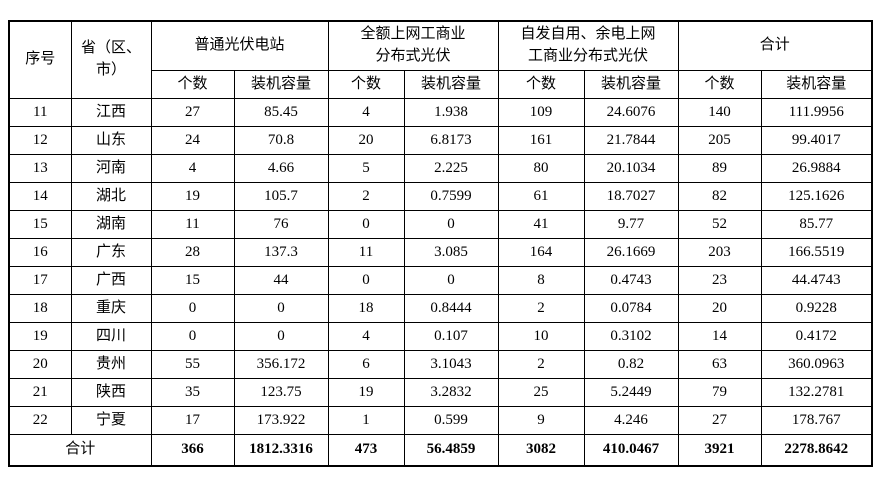  What do you see at coordinates (719, 112) in the screenshot?
I see `cell-value: 140` at bounding box center [719, 112].